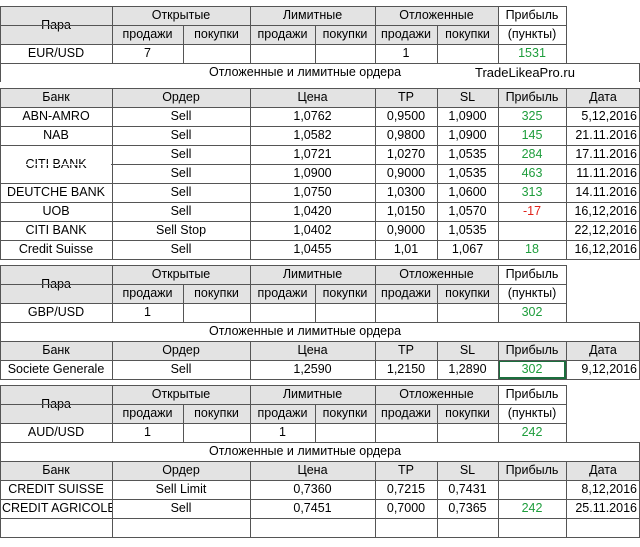  Describe the element at coordinates (406, 192) in the screenshot. I see `take-profit: 1,0300` at that location.